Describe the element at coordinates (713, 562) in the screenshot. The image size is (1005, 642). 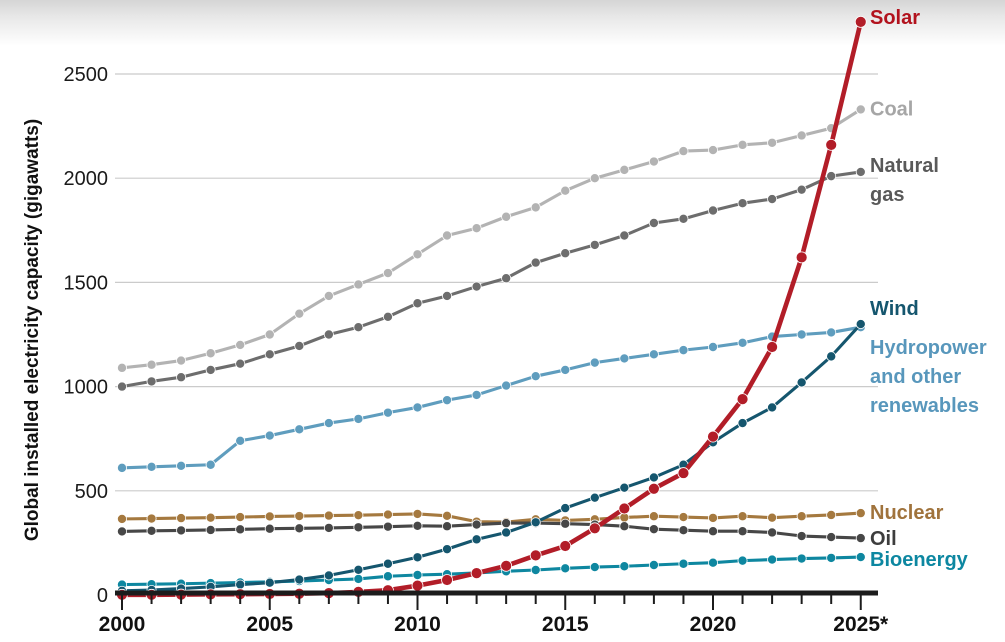
I see `data-point-bioenergy-2020` at that location.